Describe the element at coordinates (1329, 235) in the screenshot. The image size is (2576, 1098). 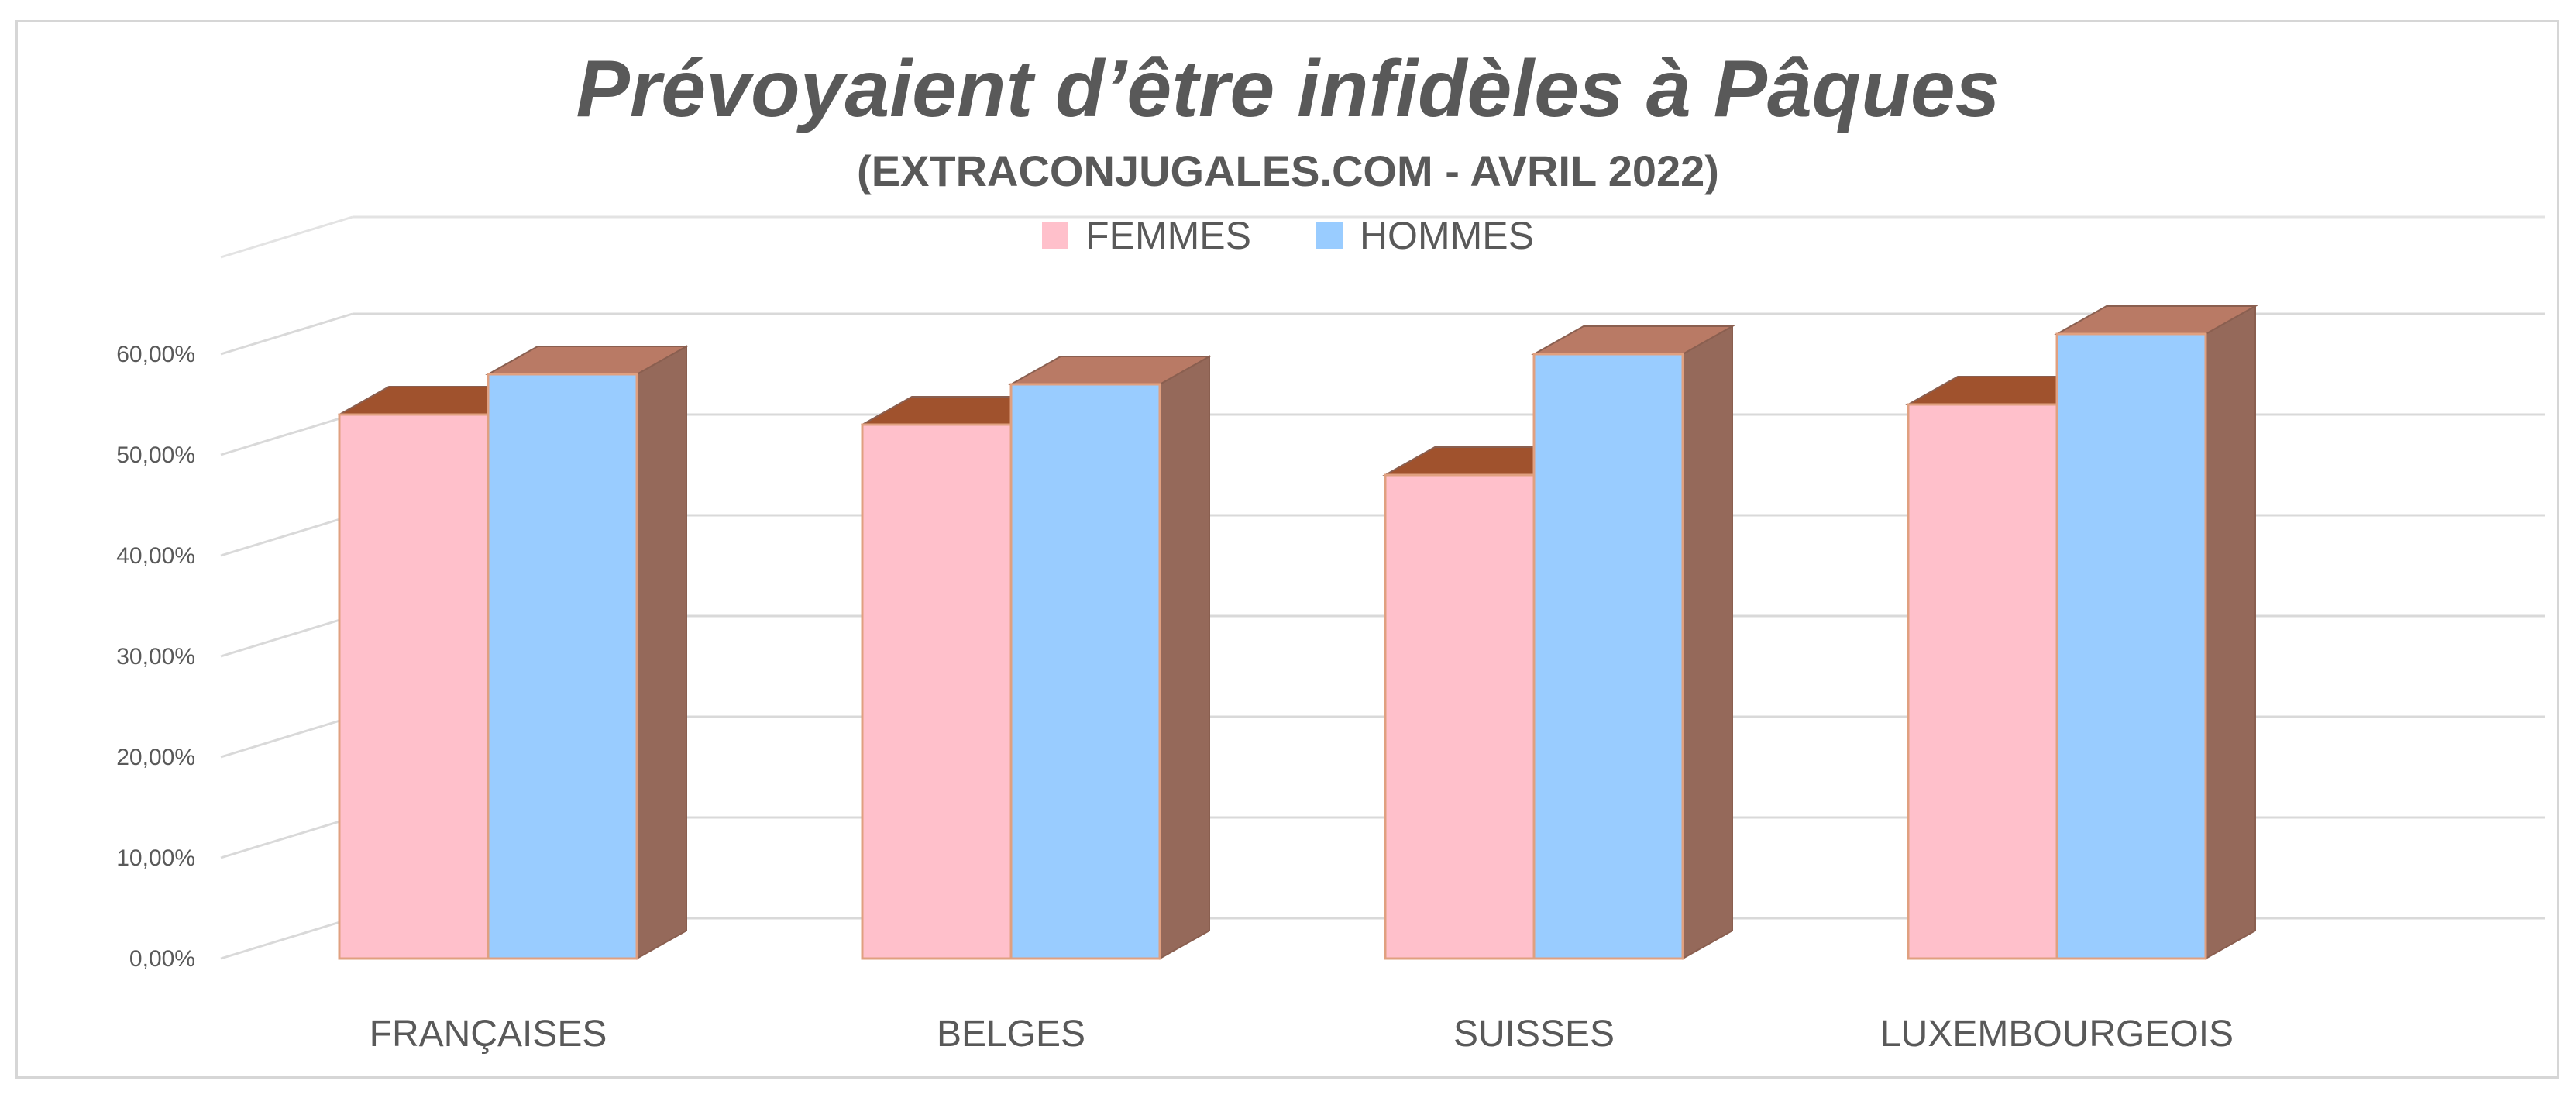
I see `legend-swatch-hommes` at that location.